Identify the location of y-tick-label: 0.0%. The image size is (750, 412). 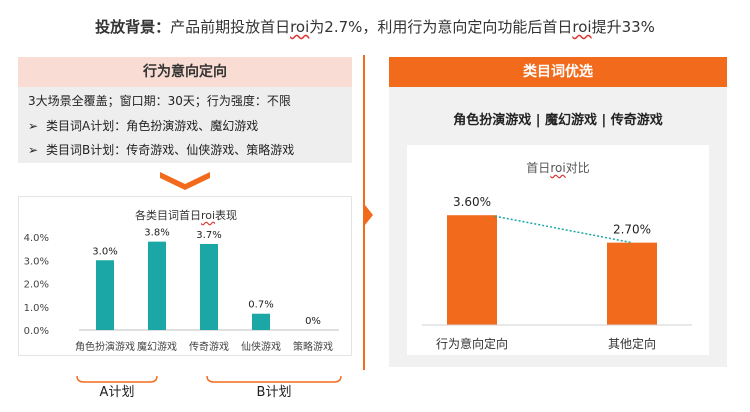
(36, 331).